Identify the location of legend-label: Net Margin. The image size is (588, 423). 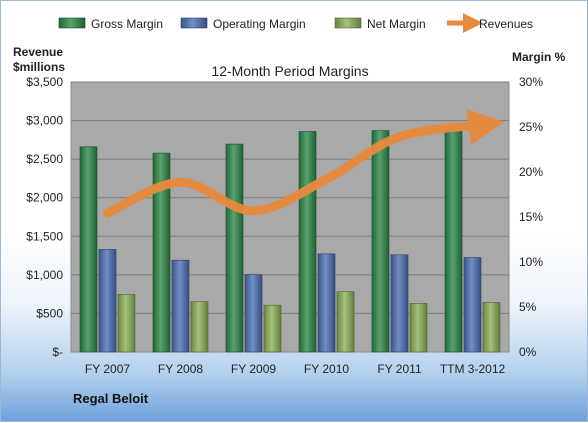
(396, 24).